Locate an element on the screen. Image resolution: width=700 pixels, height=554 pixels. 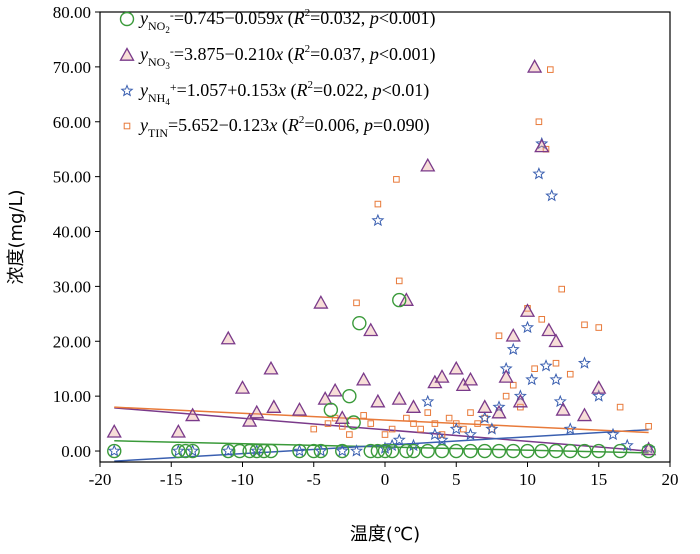
x-tick-label: 0 is located at coordinates (385, 479).